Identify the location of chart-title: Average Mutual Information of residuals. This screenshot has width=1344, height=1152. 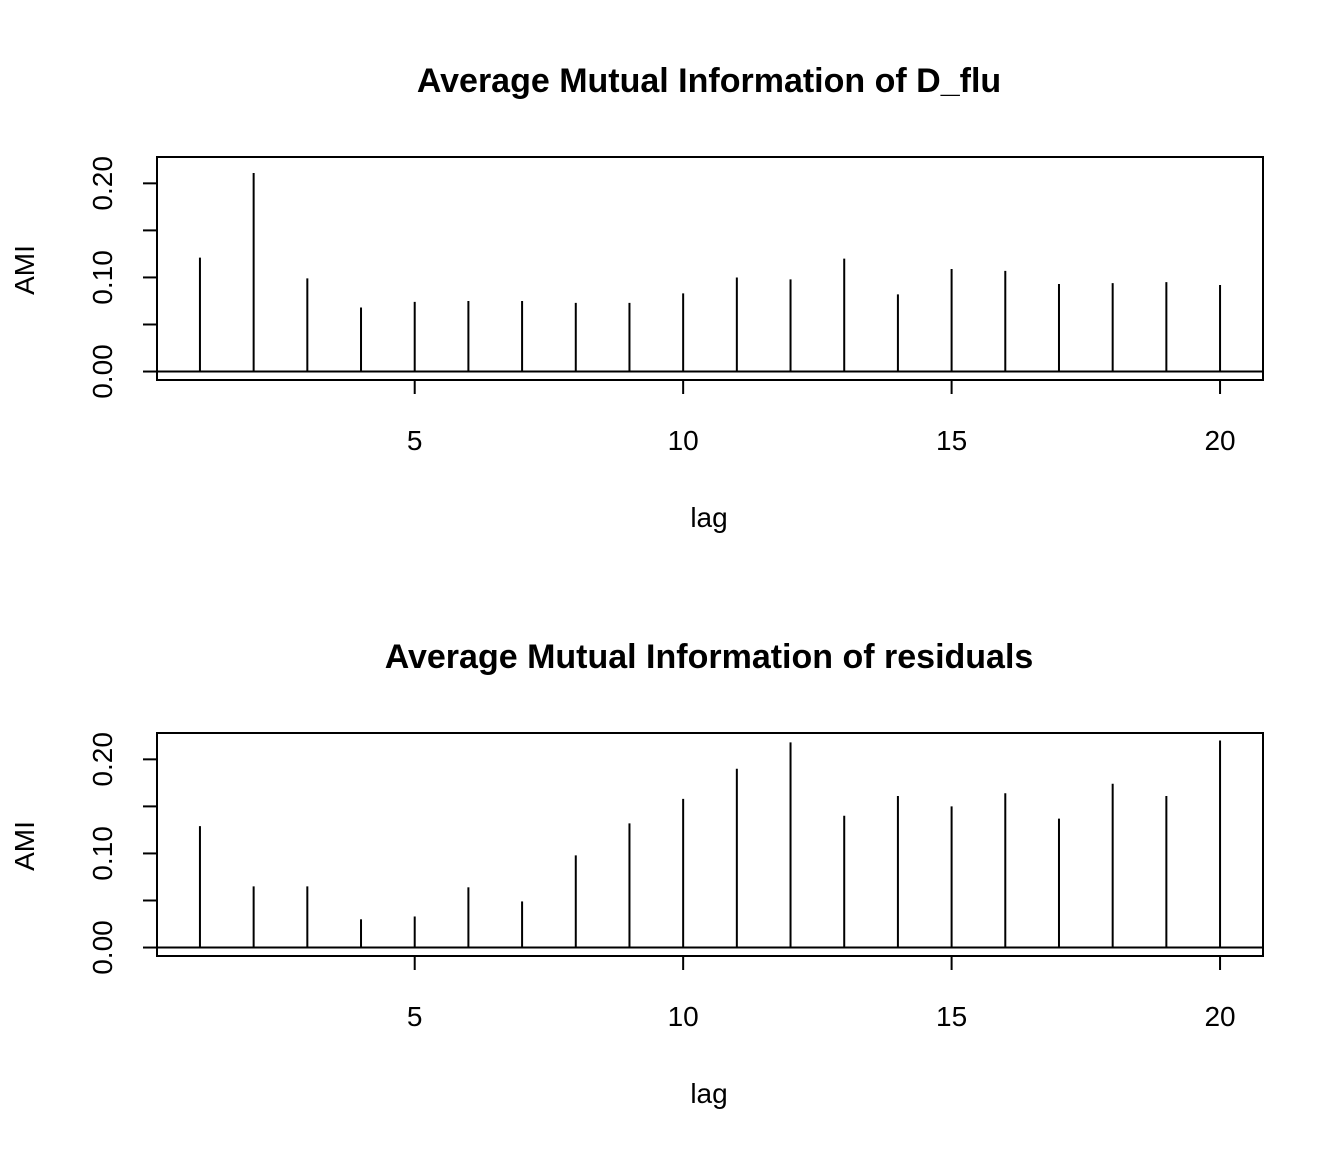
(709, 657).